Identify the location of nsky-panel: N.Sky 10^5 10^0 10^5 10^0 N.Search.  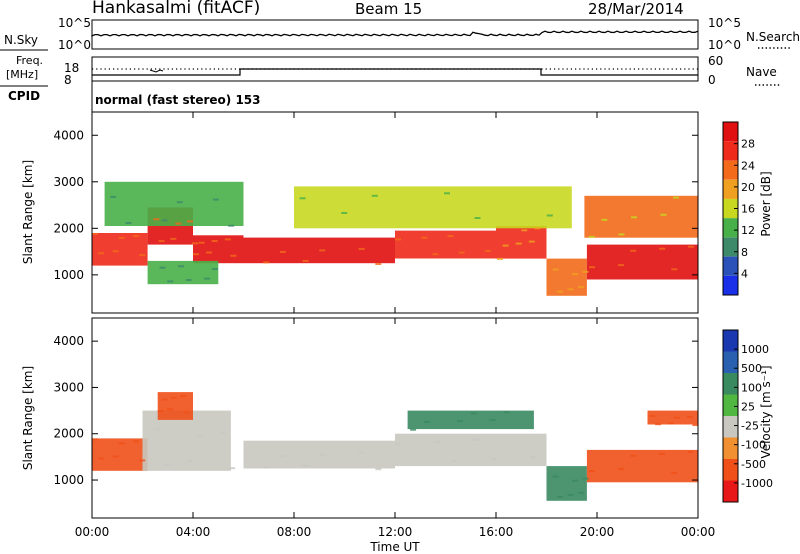
(400, 34).